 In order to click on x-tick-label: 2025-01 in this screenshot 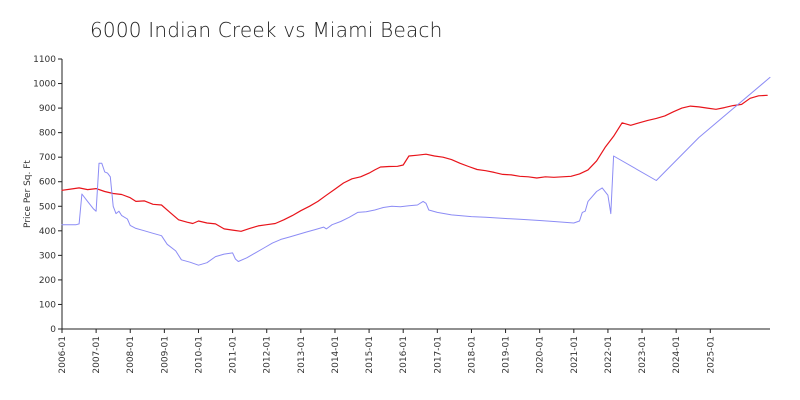, I will do `click(711, 355)`.